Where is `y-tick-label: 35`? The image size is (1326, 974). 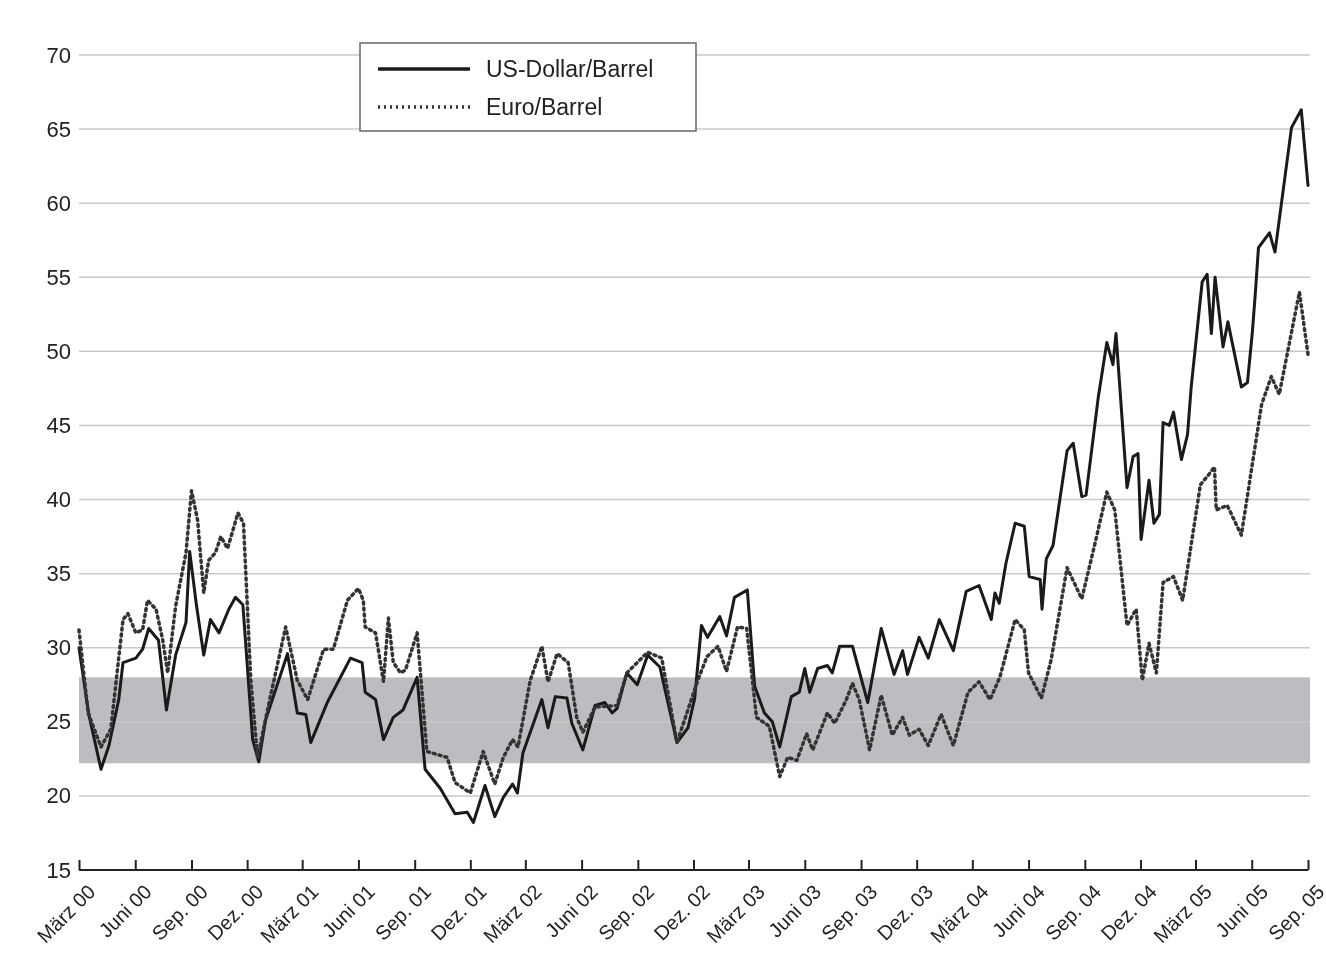 y-tick-label: 35 is located at coordinates (58, 574).